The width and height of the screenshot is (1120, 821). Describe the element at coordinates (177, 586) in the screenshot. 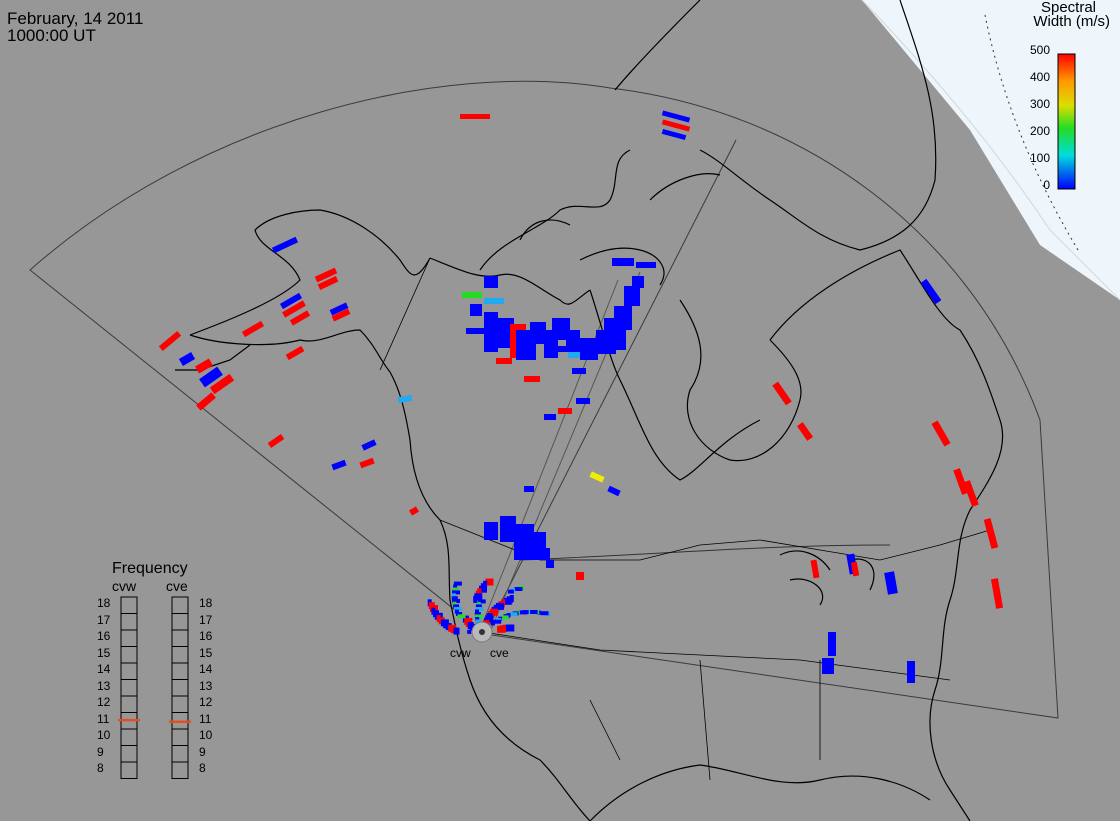

I see `frequency-col-cve: cve` at that location.